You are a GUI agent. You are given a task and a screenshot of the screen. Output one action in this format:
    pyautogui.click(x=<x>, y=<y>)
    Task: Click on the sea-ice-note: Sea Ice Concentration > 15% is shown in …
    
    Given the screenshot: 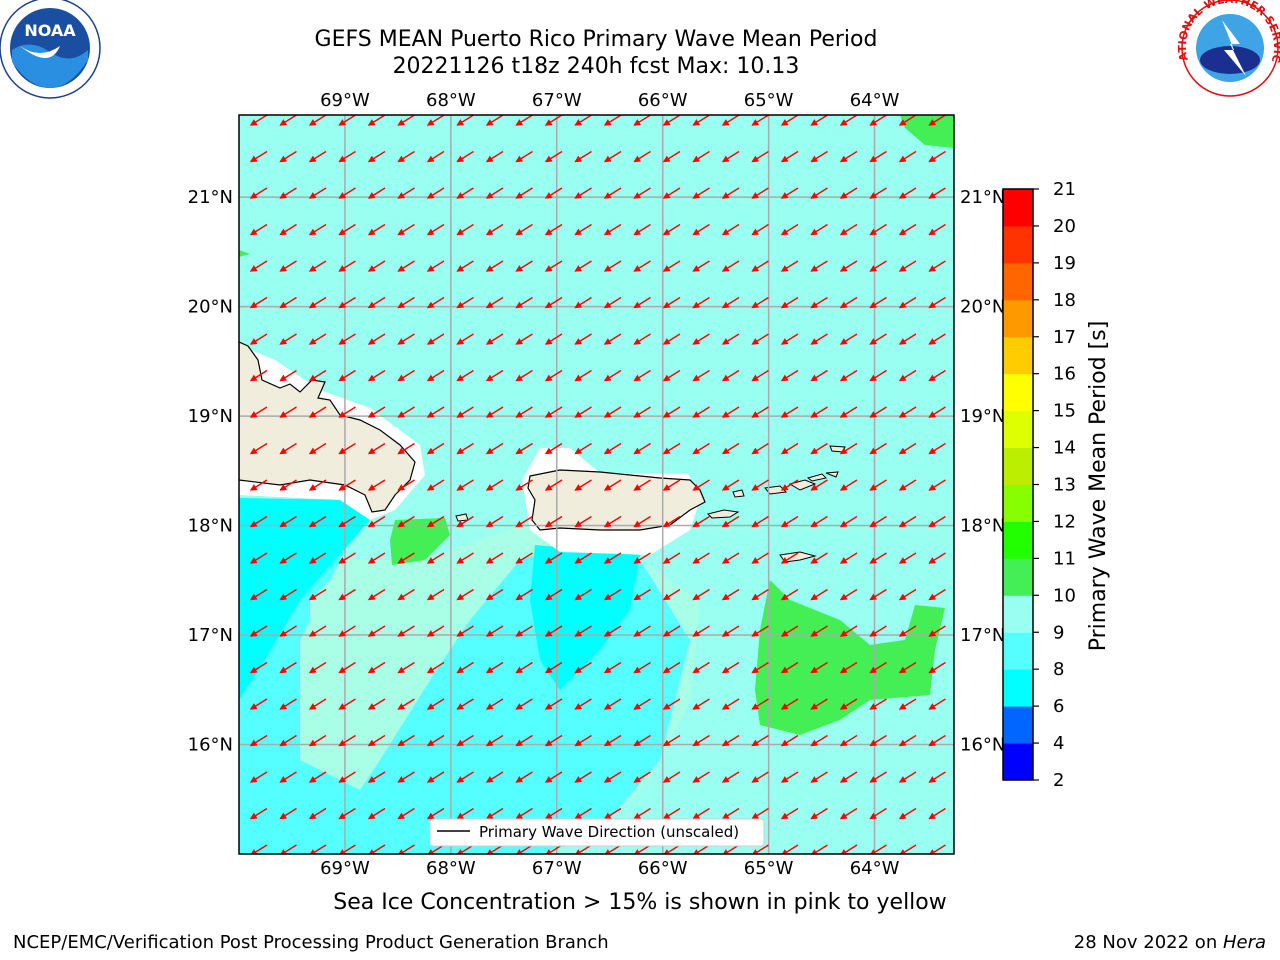 What is the action you would take?
    pyautogui.click(x=640, y=902)
    